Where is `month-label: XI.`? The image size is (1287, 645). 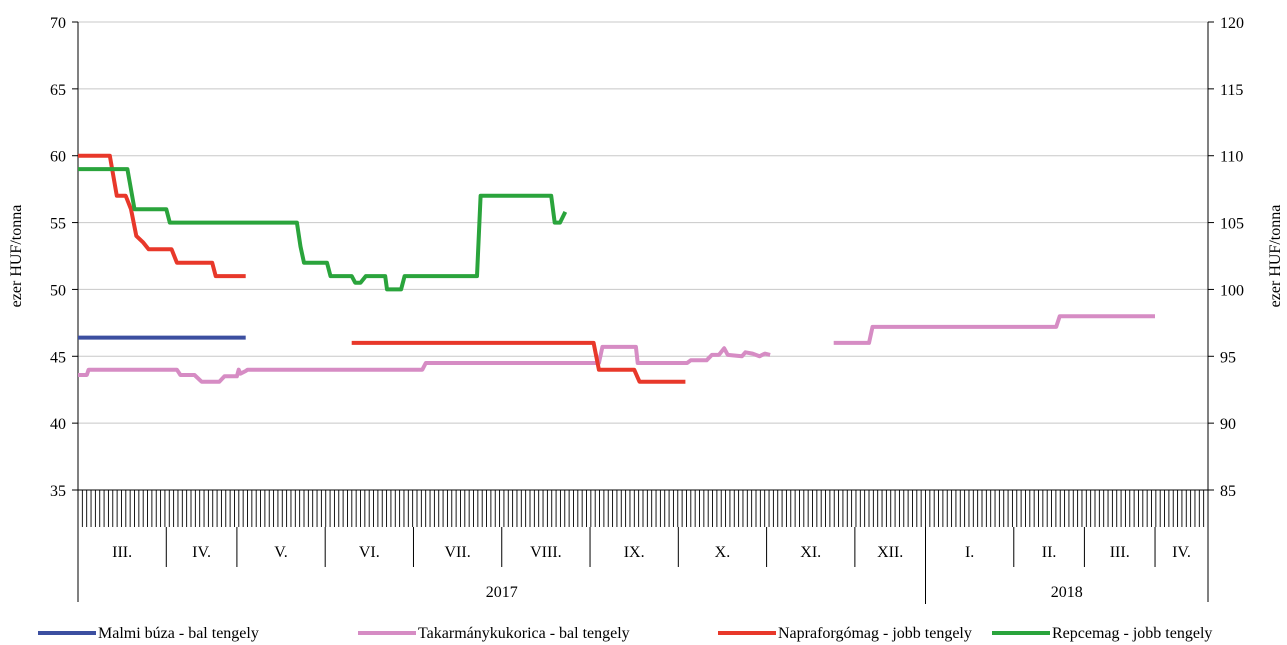
month-label: XI. is located at coordinates (810, 552).